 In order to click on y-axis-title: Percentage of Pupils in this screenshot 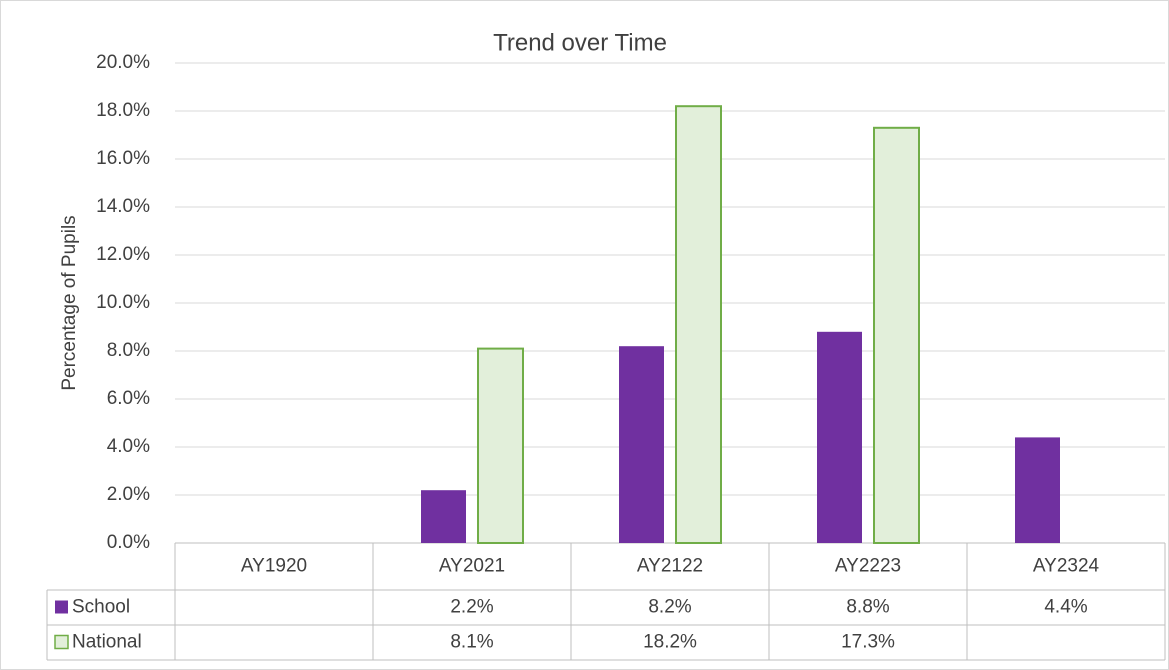, I will do `click(69, 302)`.